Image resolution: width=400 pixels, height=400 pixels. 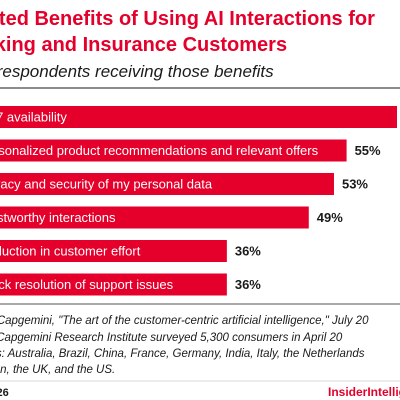 I want to click on bar-label-1: 24/7 availability, so click(x=33, y=117).